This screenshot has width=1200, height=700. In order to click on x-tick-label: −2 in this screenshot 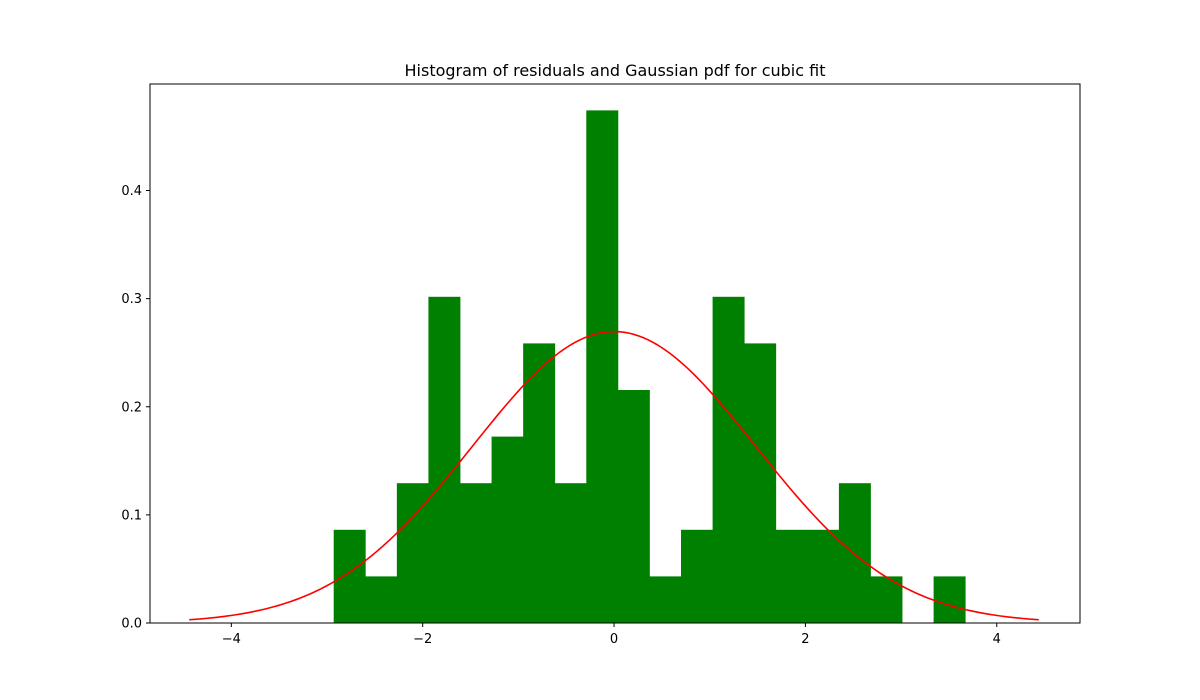, I will do `click(422, 639)`.